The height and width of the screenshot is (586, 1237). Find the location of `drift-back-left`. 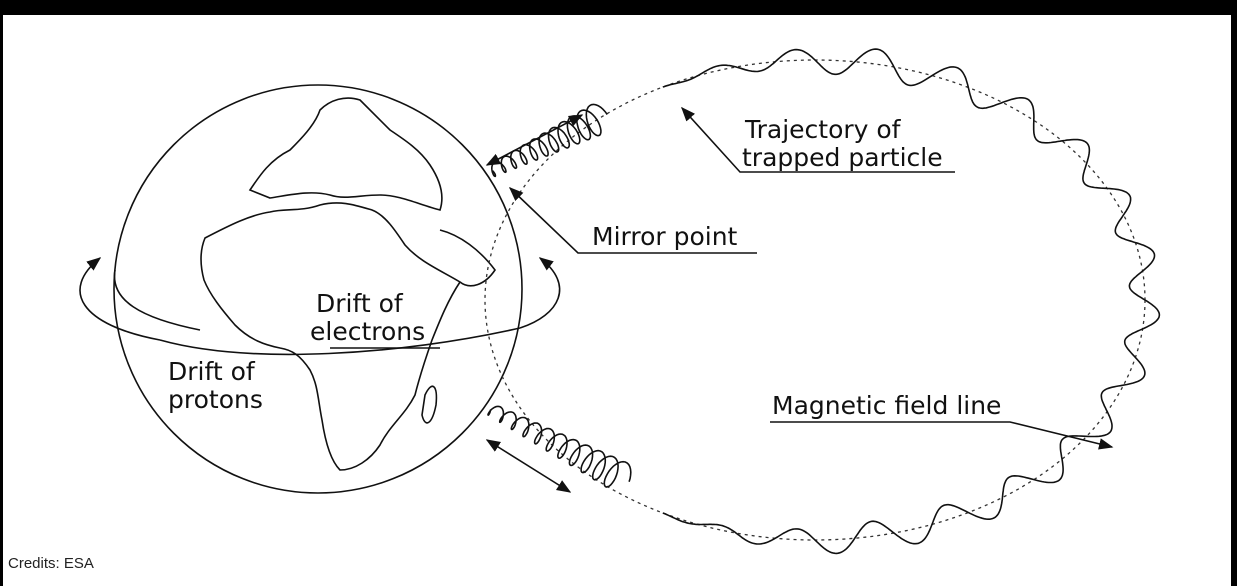

drift-back-left is located at coordinates (120, 299).